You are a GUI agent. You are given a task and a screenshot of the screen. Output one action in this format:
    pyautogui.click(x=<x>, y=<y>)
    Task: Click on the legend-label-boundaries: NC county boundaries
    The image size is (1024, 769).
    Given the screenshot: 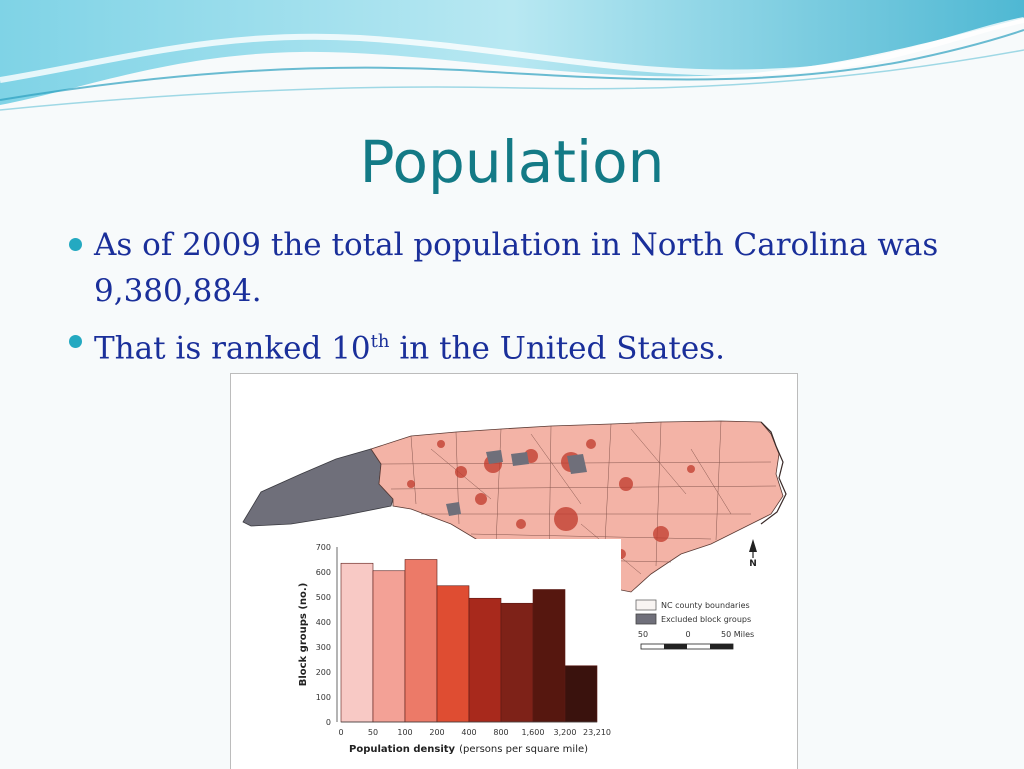 What is the action you would take?
    pyautogui.click(x=705, y=605)
    